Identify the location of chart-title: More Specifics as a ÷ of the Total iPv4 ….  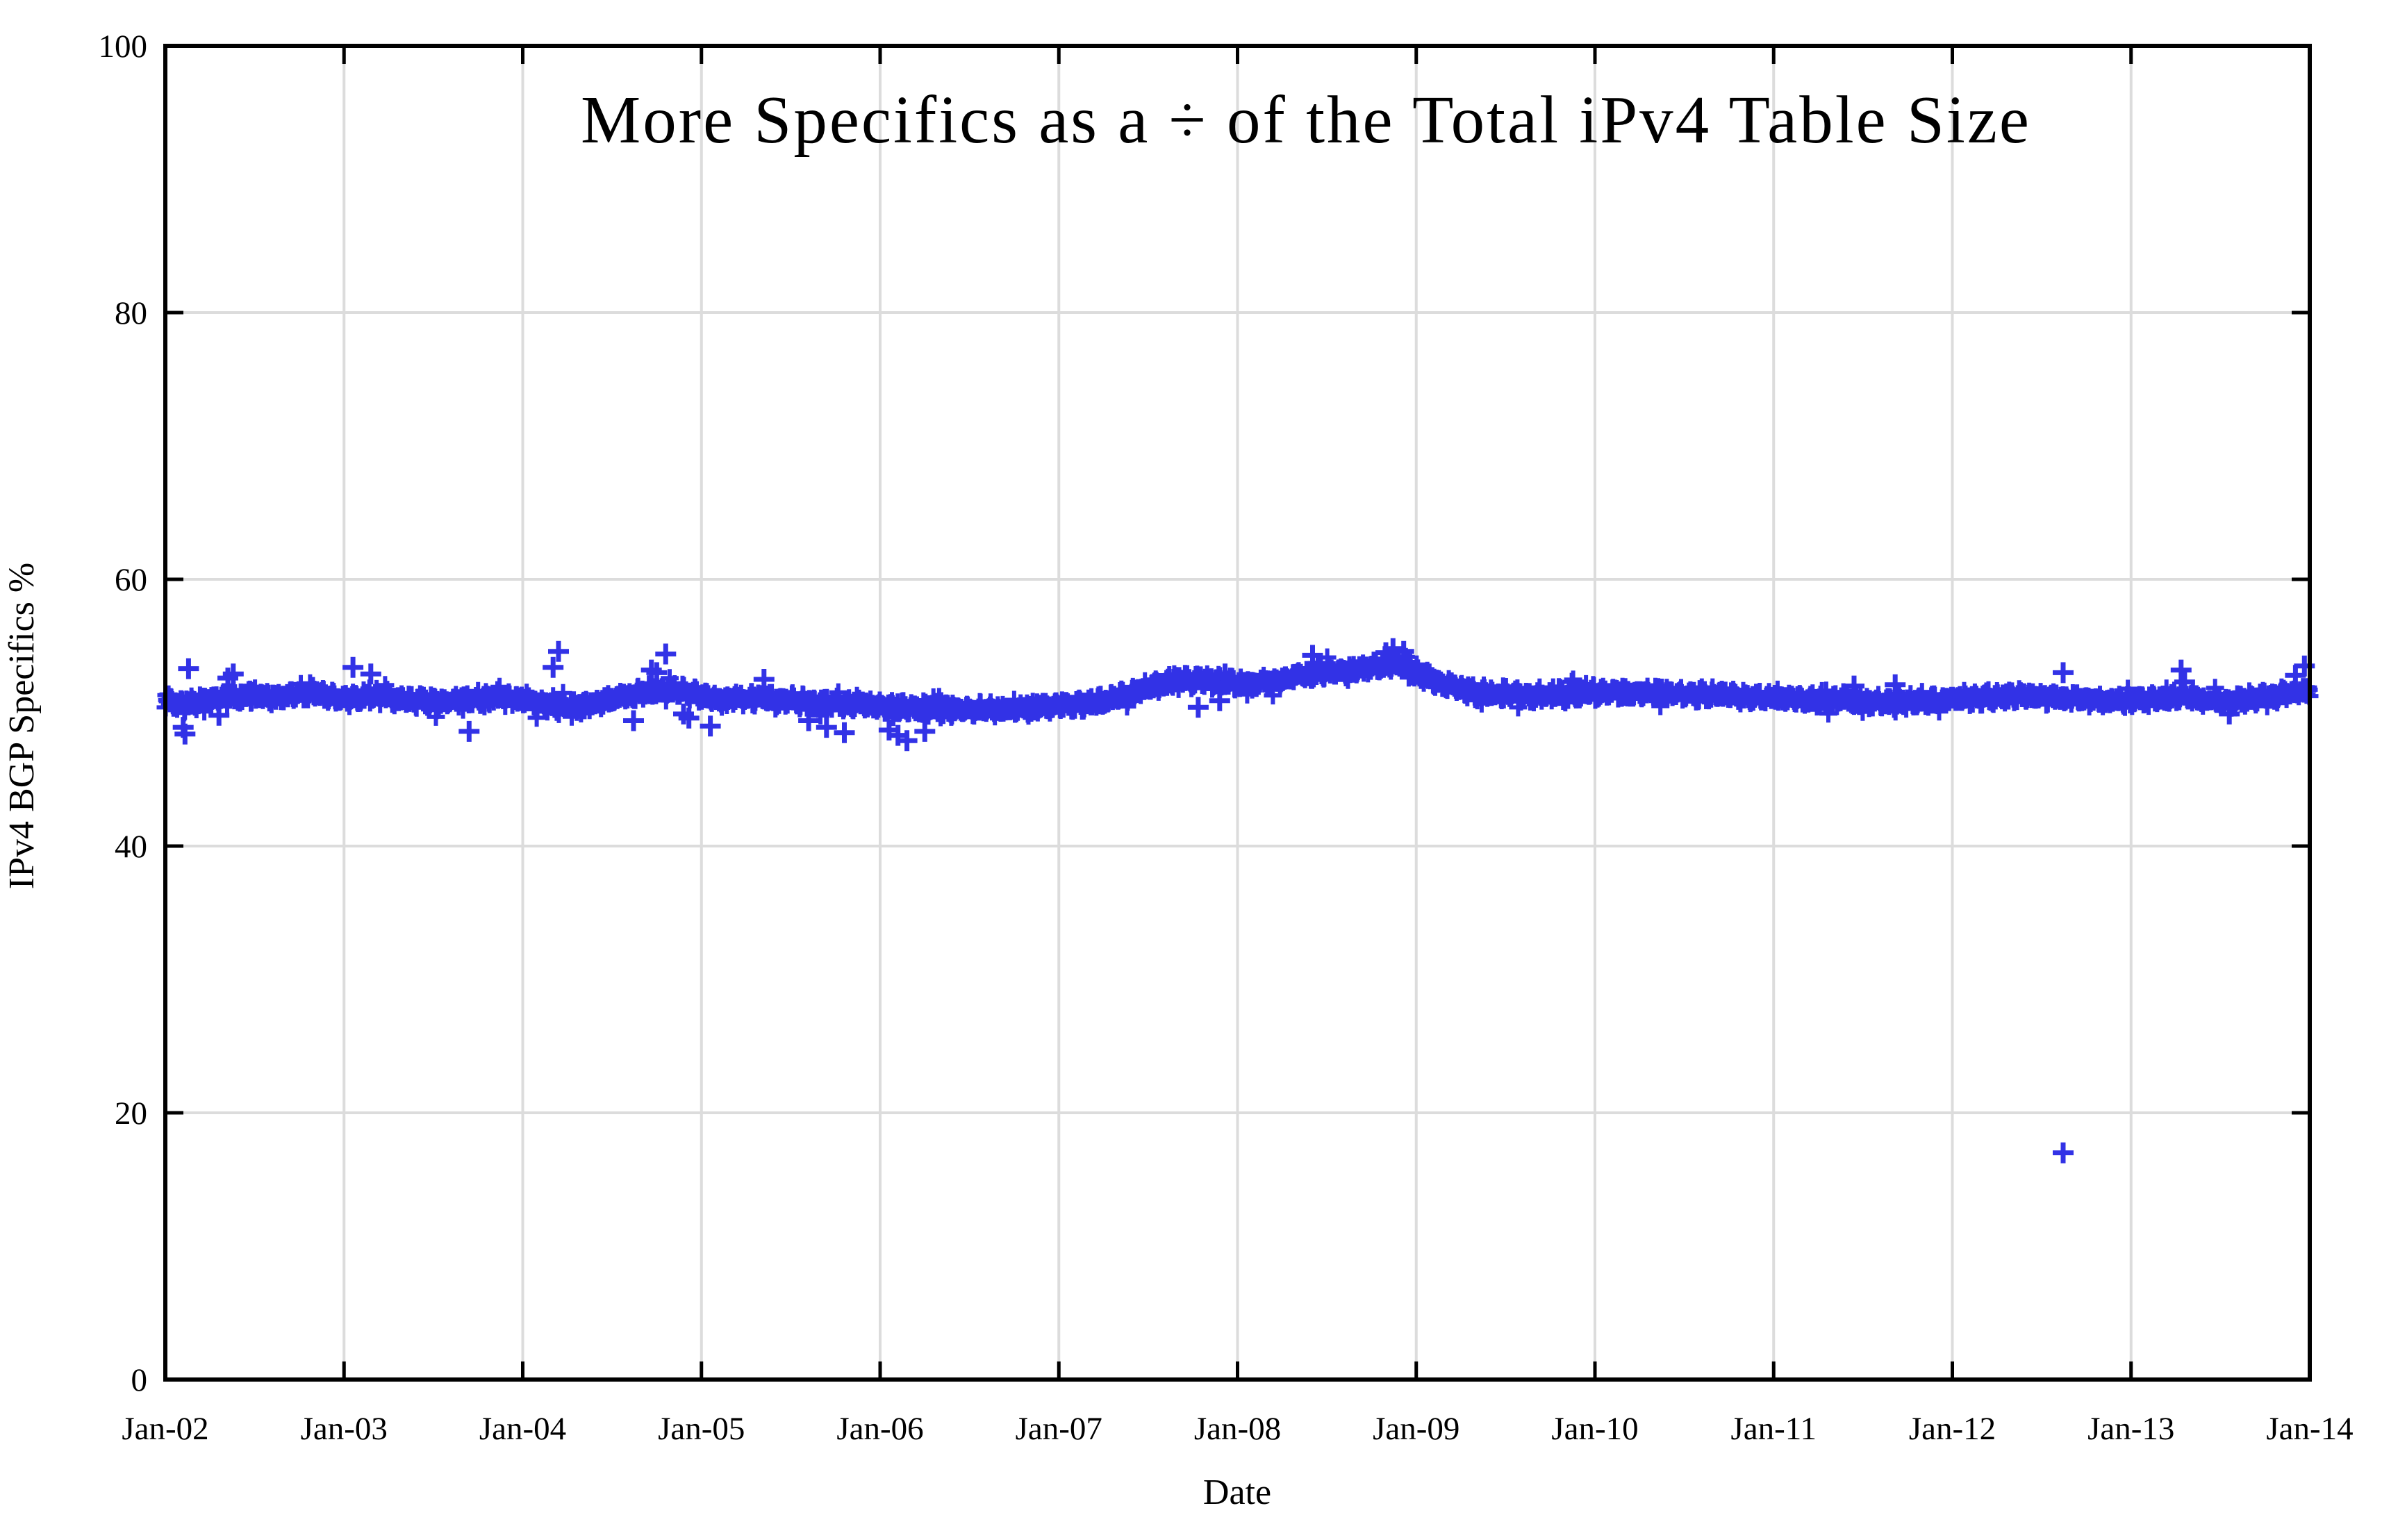
(1306, 120).